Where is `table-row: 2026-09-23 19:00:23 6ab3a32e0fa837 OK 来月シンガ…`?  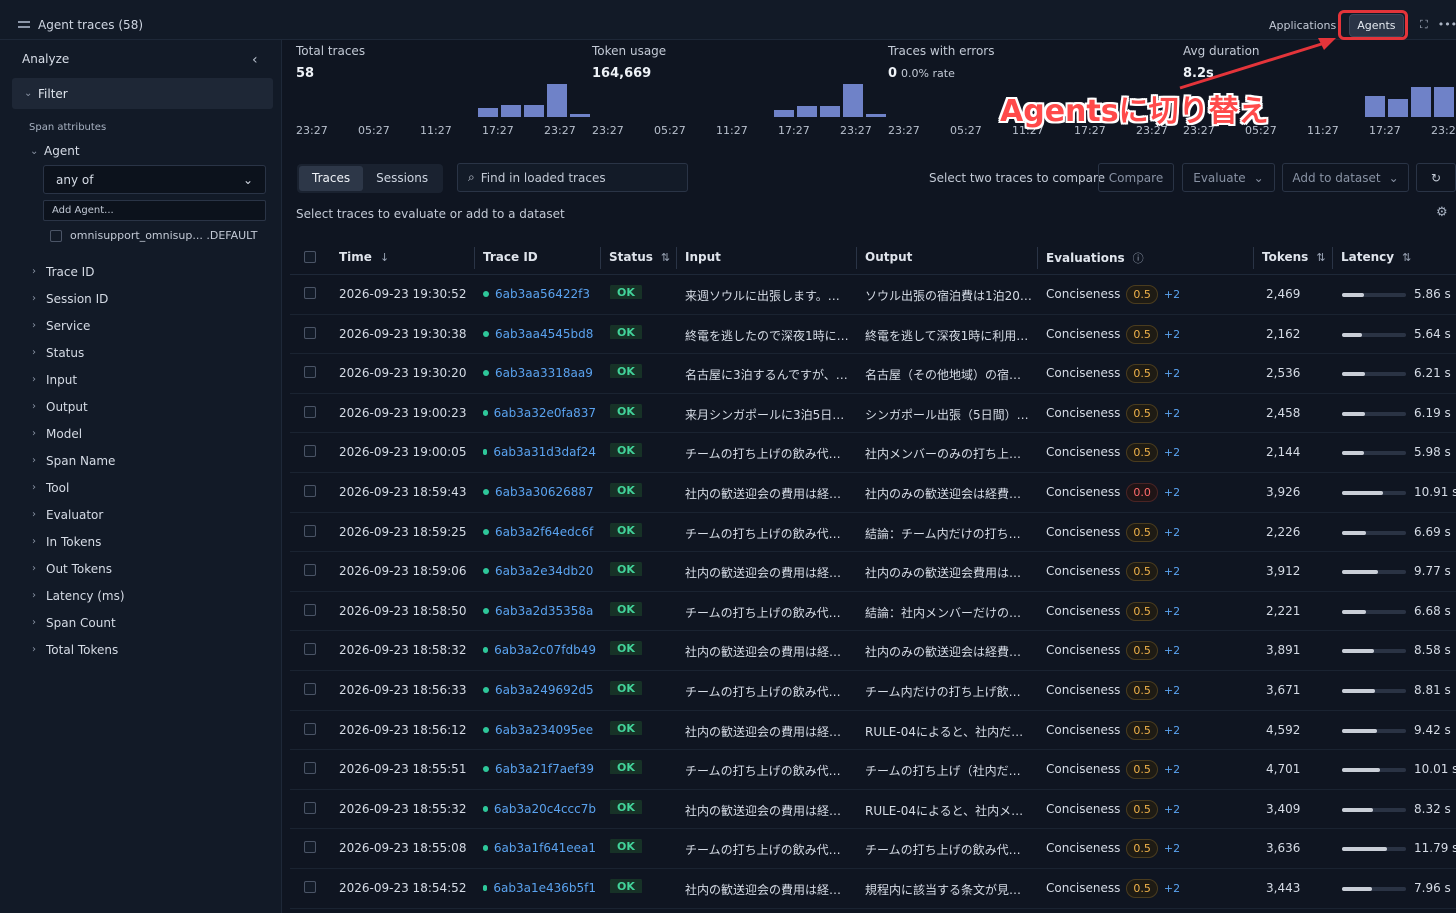 table-row: 2026-09-23 19:00:23 6ab3a32e0fa837 OK 来月シンガ… is located at coordinates (873, 414).